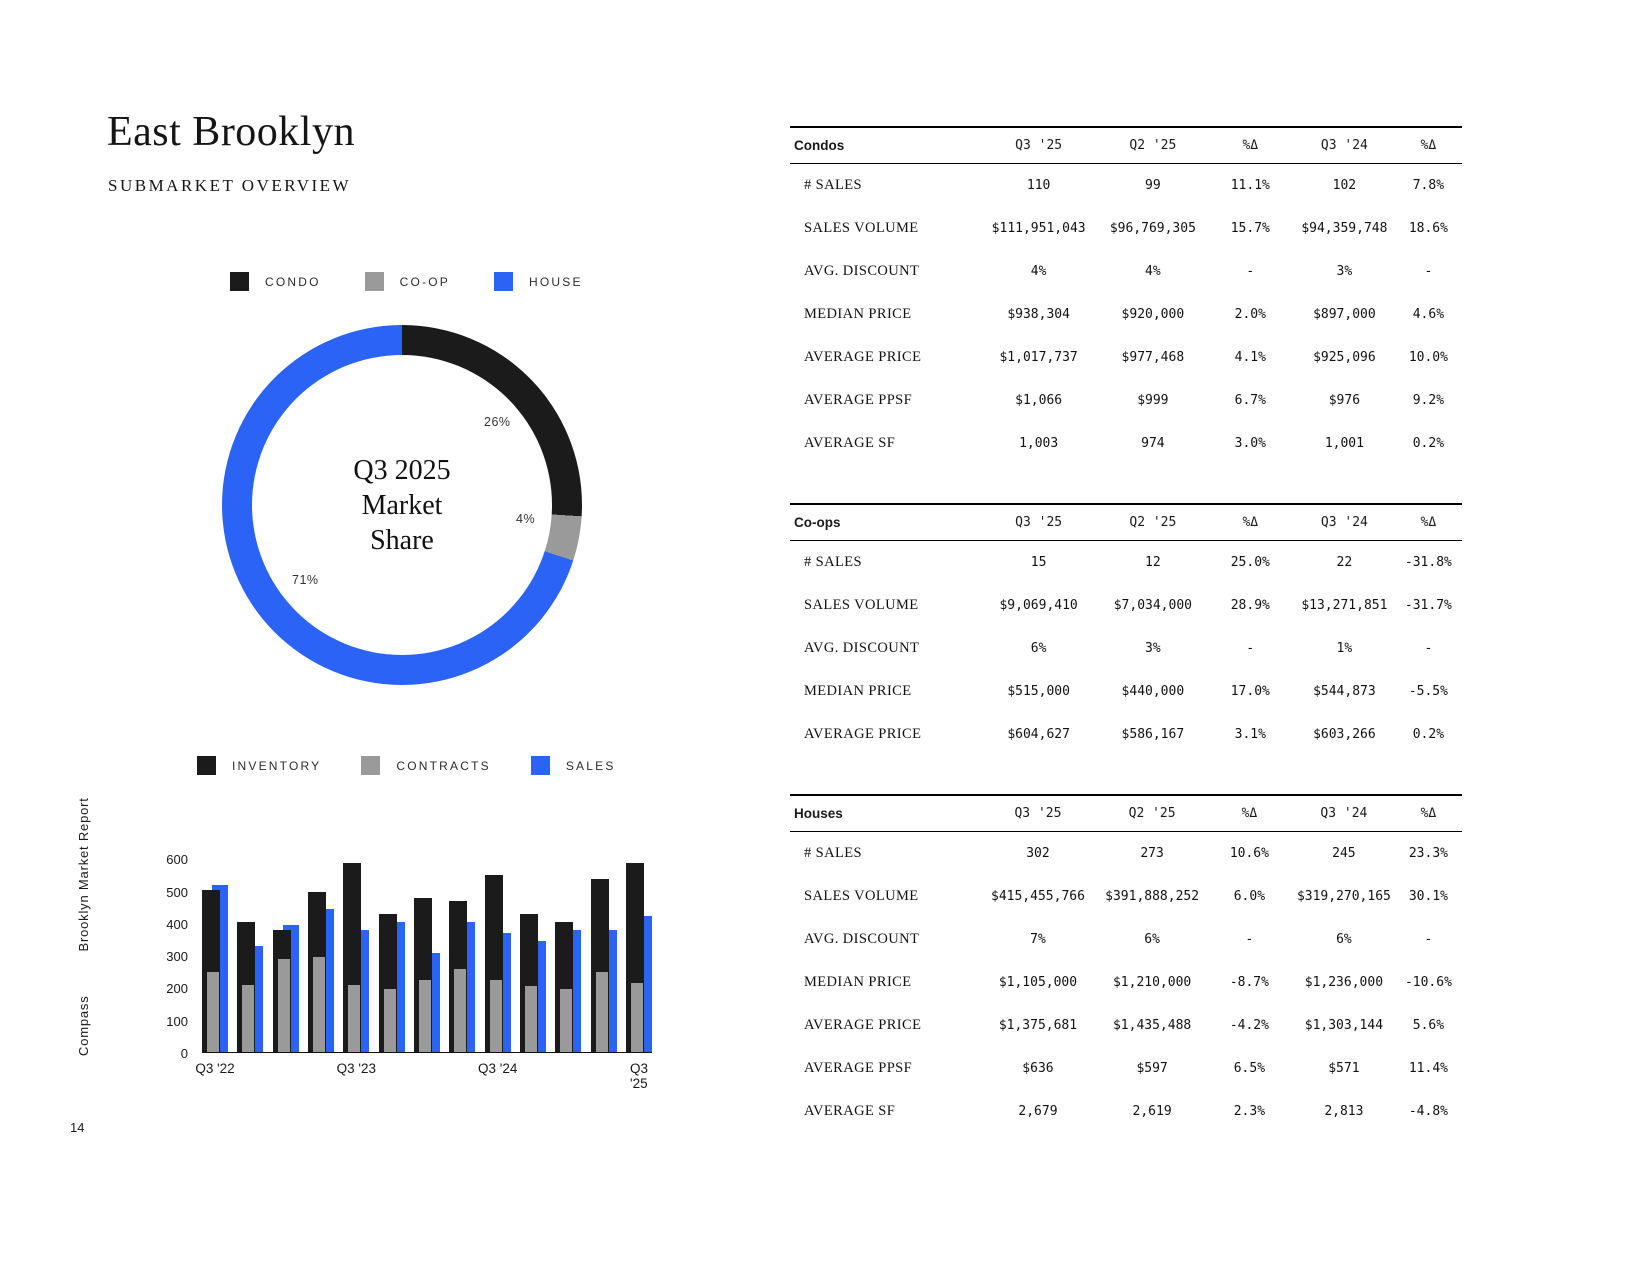 This screenshot has width=1650, height=1275. What do you see at coordinates (215, 1068) in the screenshot?
I see `x-tick-label: Q3 '22` at bounding box center [215, 1068].